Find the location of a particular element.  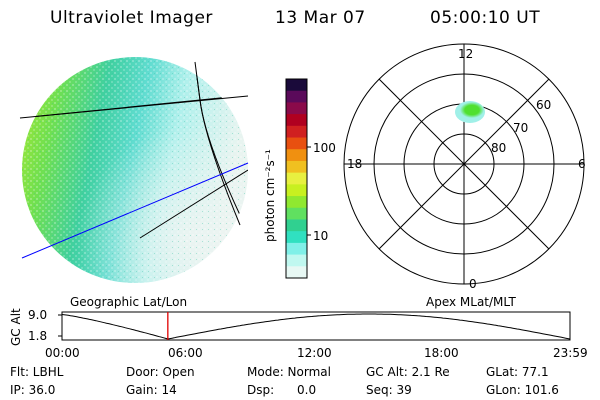

time-tick-2359: 23:59 is located at coordinates (570, 353).